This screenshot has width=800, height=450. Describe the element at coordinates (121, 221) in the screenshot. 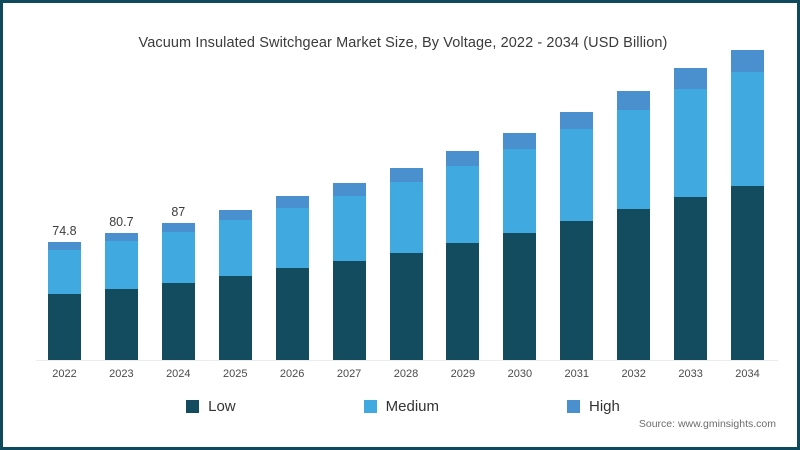

I see `bar-value-label: 80.7` at that location.